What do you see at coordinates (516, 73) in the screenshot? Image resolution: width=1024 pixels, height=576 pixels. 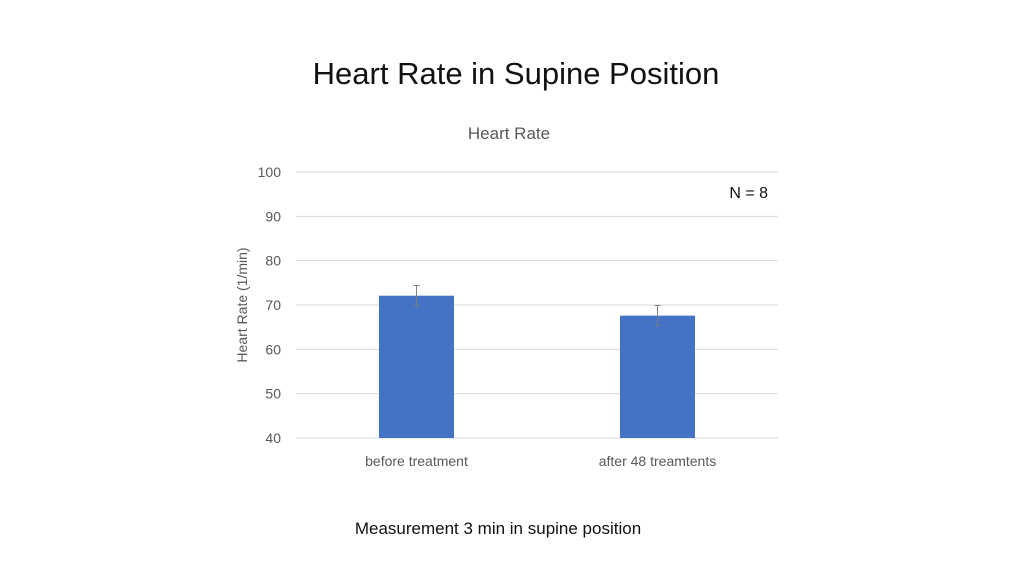 I see `slide-title: Heart Rate in Supine Position` at bounding box center [516, 73].